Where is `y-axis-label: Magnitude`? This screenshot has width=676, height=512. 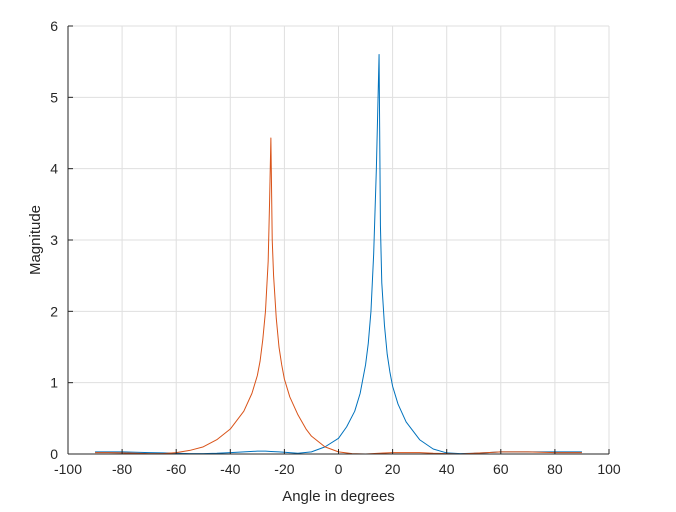
y-axis-label: Magnitude is located at coordinates (35, 240).